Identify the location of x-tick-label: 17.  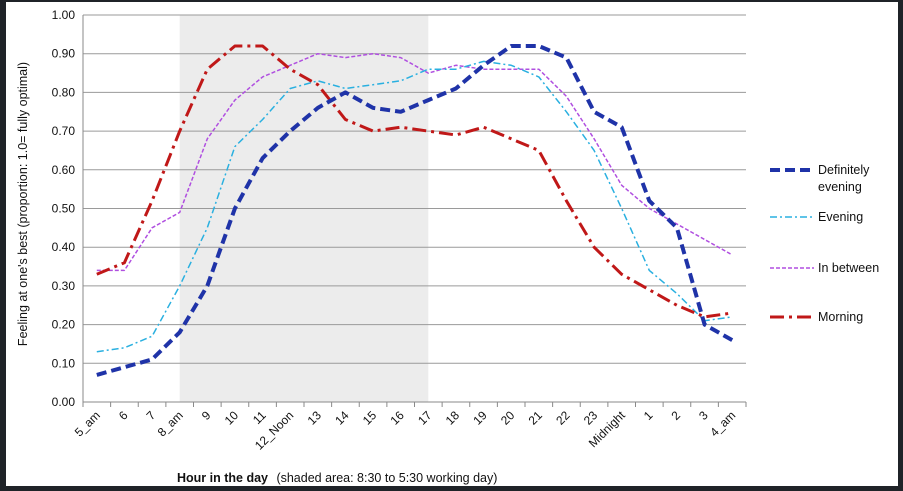
(425, 418).